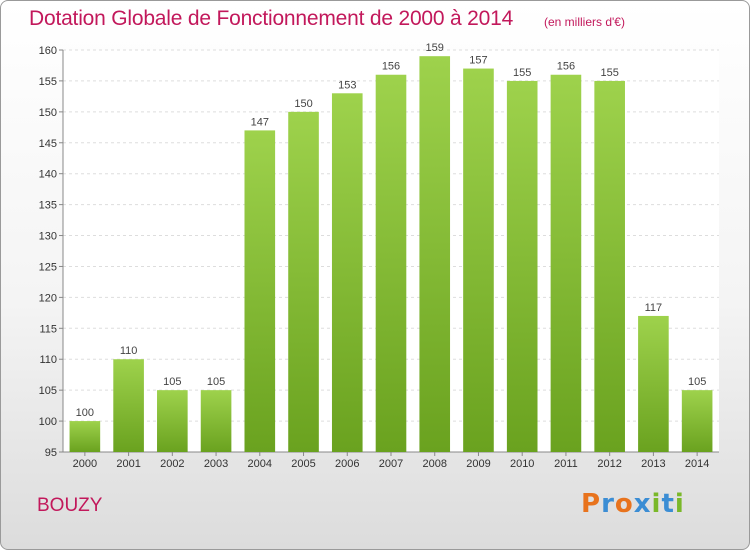 The height and width of the screenshot is (550, 750). What do you see at coordinates (478, 61) in the screenshot?
I see `data-label: 157` at bounding box center [478, 61].